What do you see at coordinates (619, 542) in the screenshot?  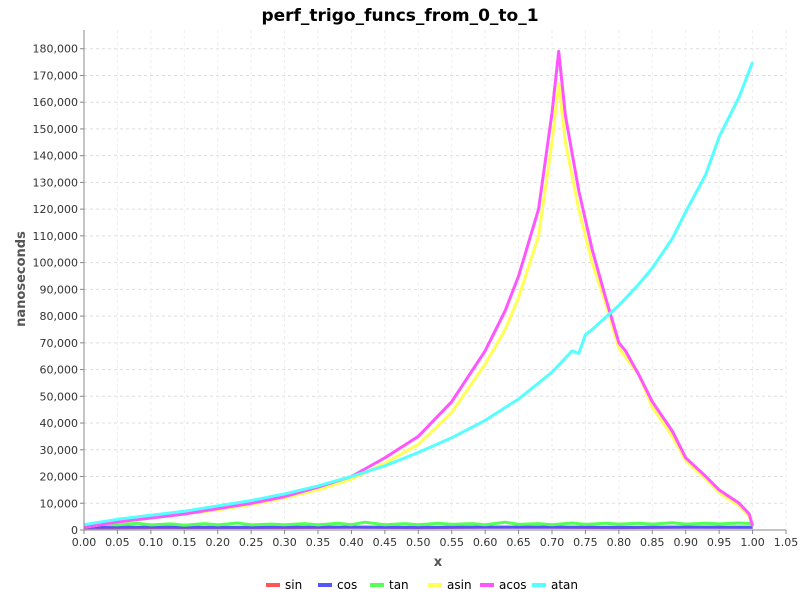 I see `x-tick-label: 0.80` at bounding box center [619, 542].